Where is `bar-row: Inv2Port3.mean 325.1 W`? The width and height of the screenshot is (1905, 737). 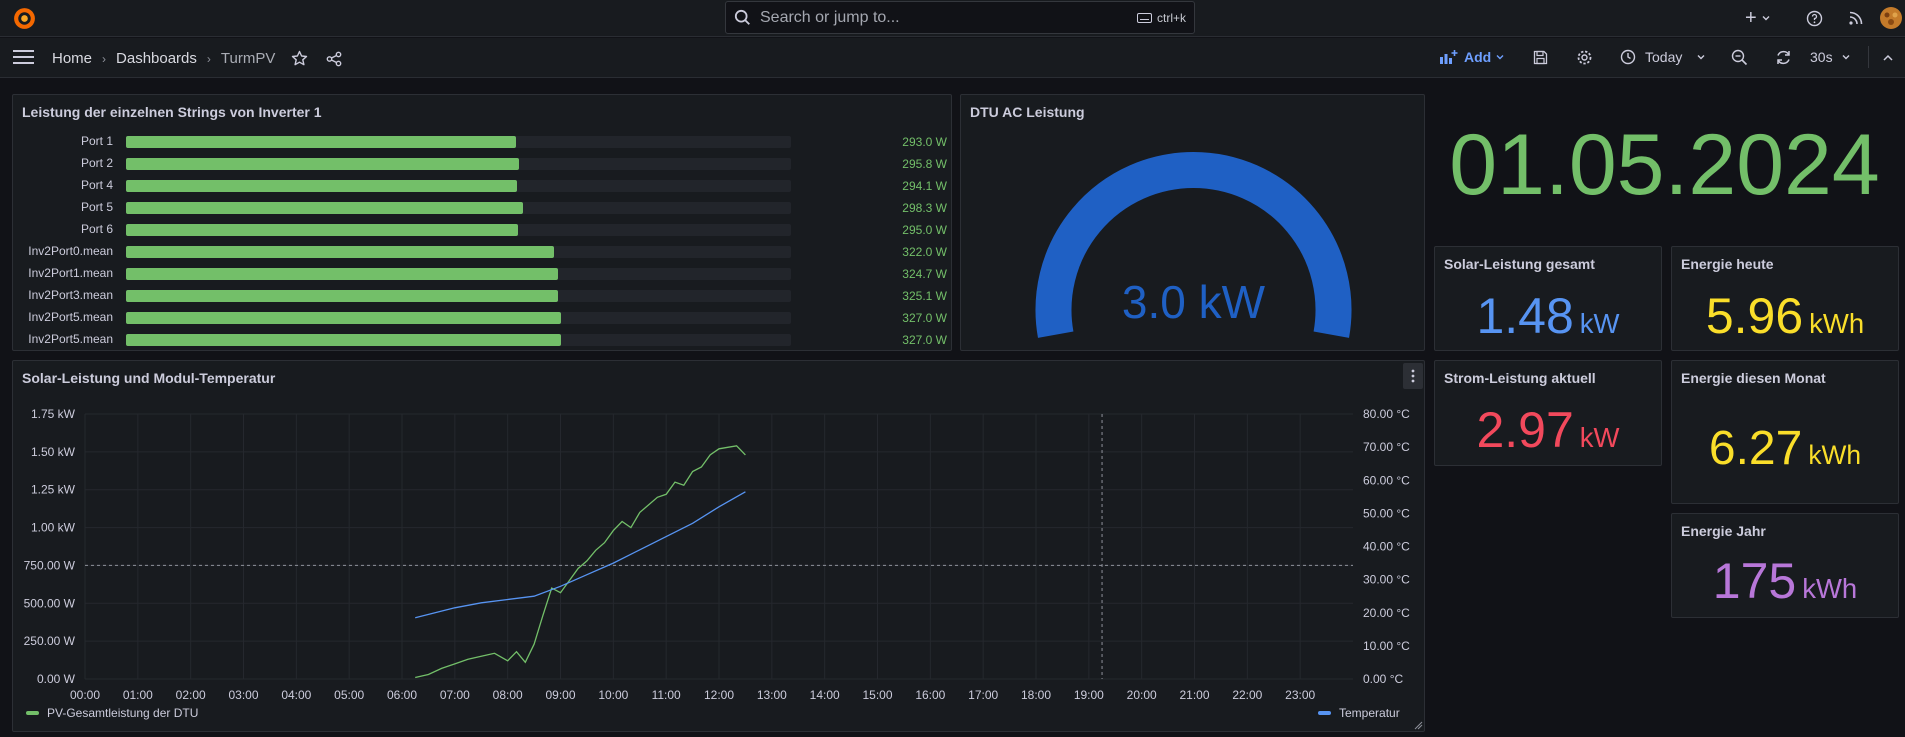
bar-row: Inv2Port3.mean 325.1 W is located at coordinates (488, 295).